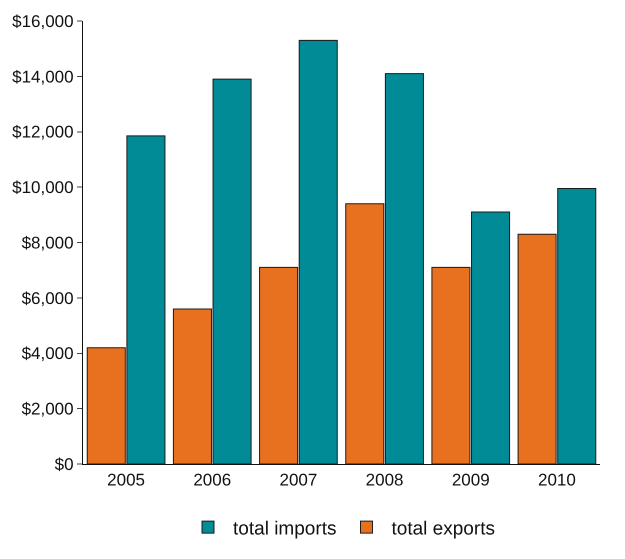  Describe the element at coordinates (43, 76) in the screenshot. I see `y-tick-label: $14,000` at that location.